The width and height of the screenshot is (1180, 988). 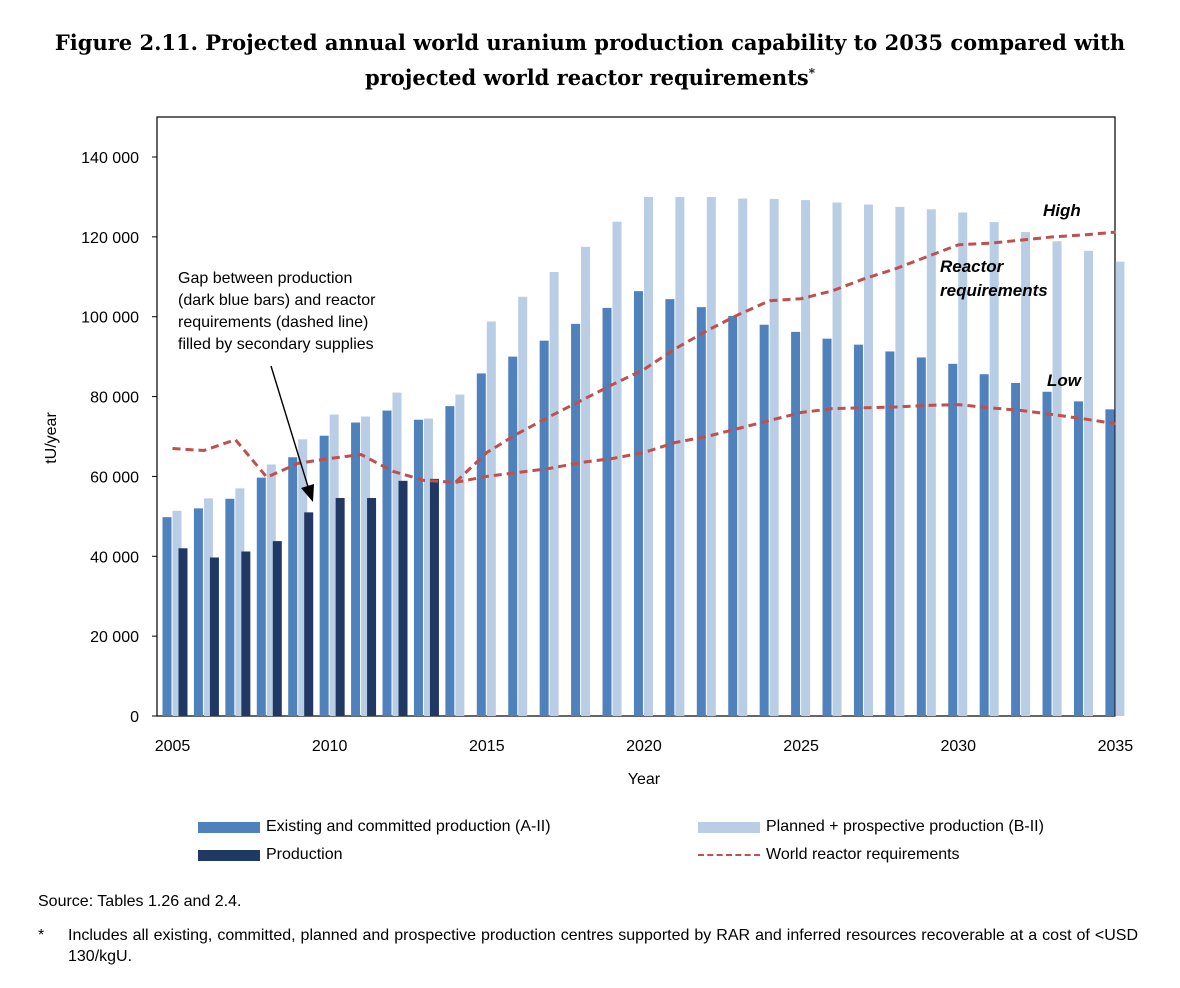 What do you see at coordinates (729, 855) in the screenshot?
I see `legend-requirements-swatch` at bounding box center [729, 855].